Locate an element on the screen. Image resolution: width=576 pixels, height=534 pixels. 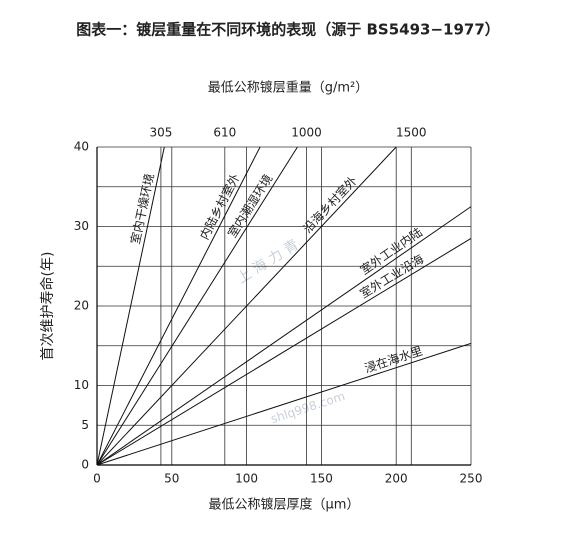
x-tick-label: 200 is located at coordinates (396, 479).